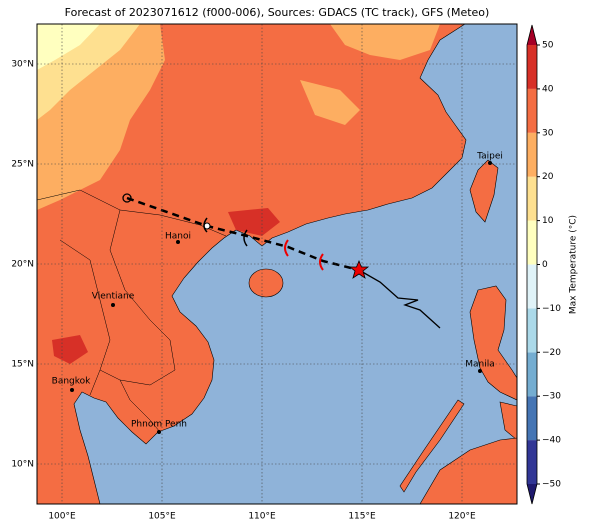 The width and height of the screenshot is (591, 528). Describe the element at coordinates (22, 165) in the screenshot. I see `lat-label: 25°N` at that location.